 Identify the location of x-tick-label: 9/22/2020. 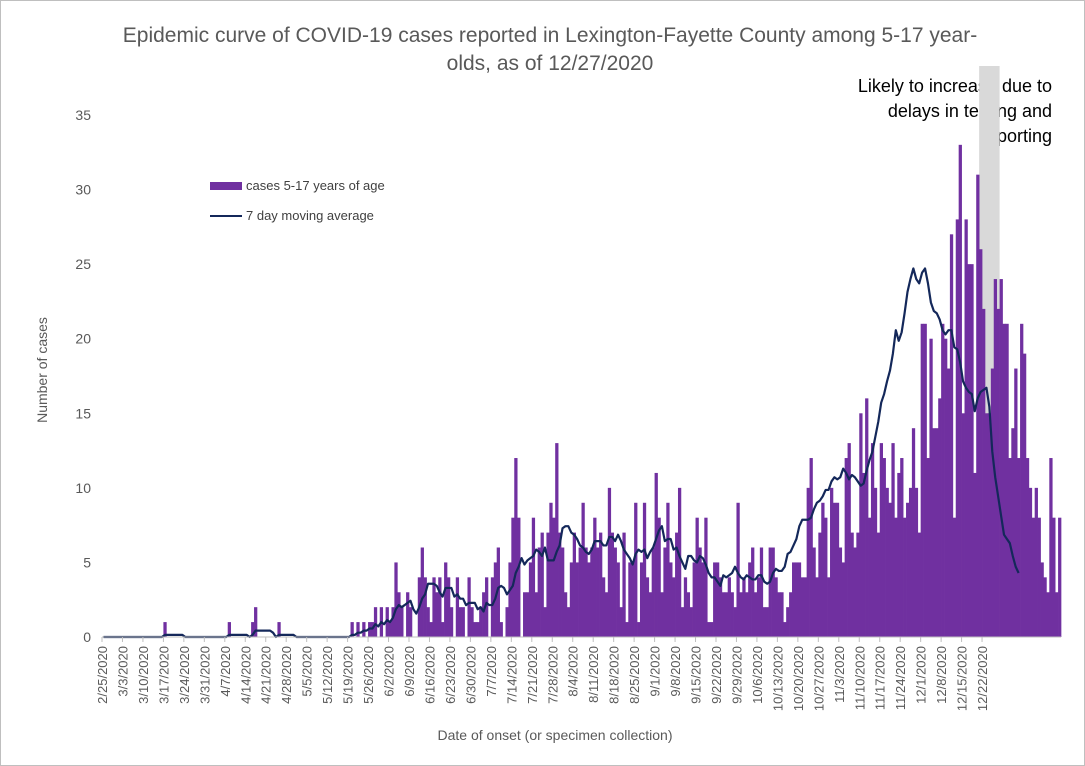
(716, 675).